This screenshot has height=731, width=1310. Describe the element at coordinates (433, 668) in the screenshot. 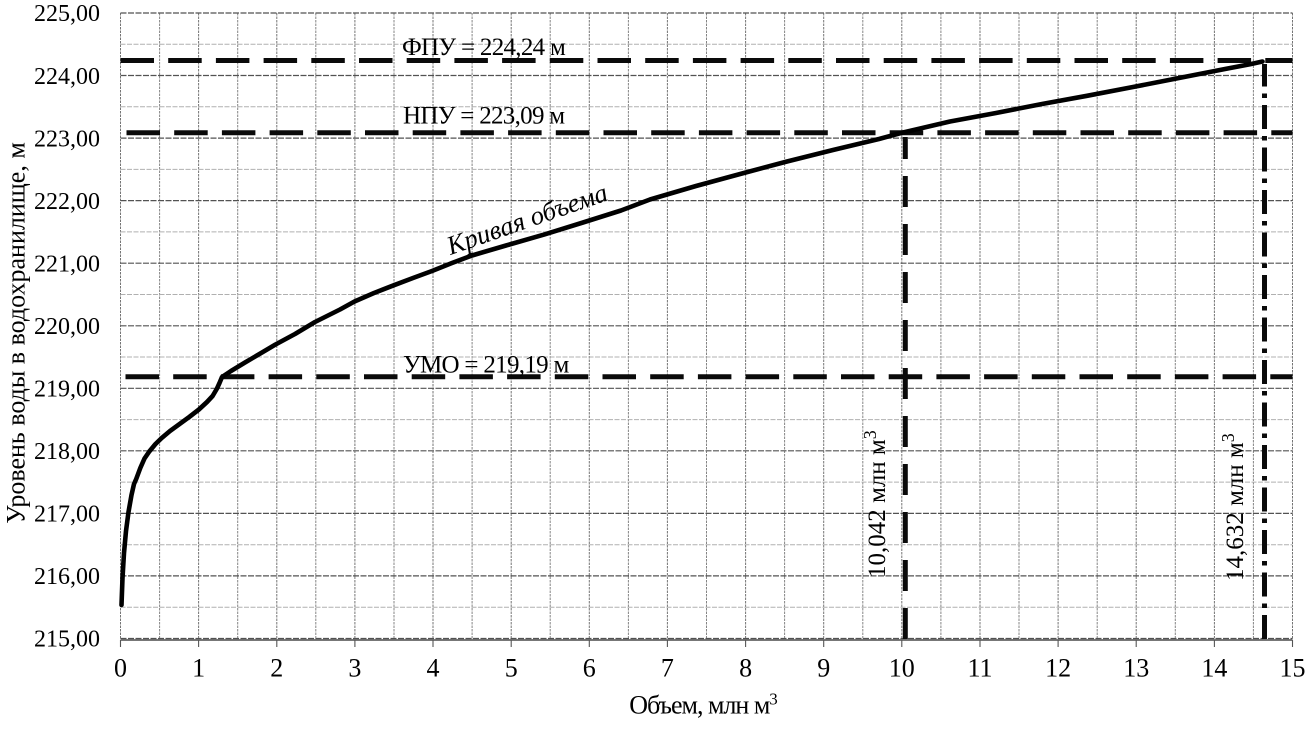

I see `svg-text: 4` at that location.